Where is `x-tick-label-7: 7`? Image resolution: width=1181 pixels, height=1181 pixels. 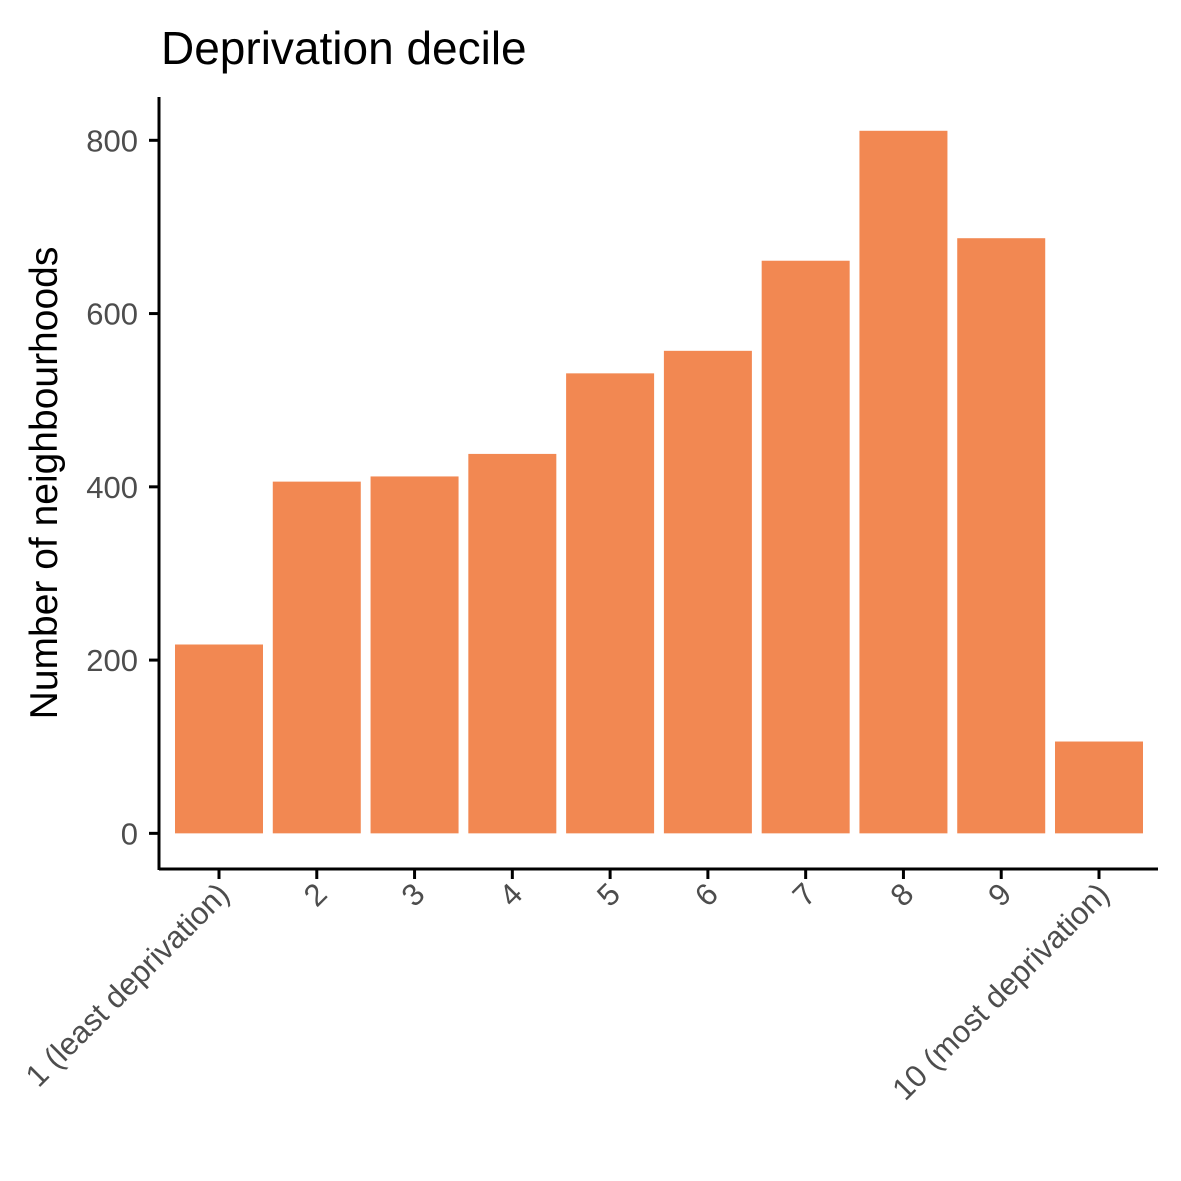
x-tick-label-7: 7 is located at coordinates (804, 894).